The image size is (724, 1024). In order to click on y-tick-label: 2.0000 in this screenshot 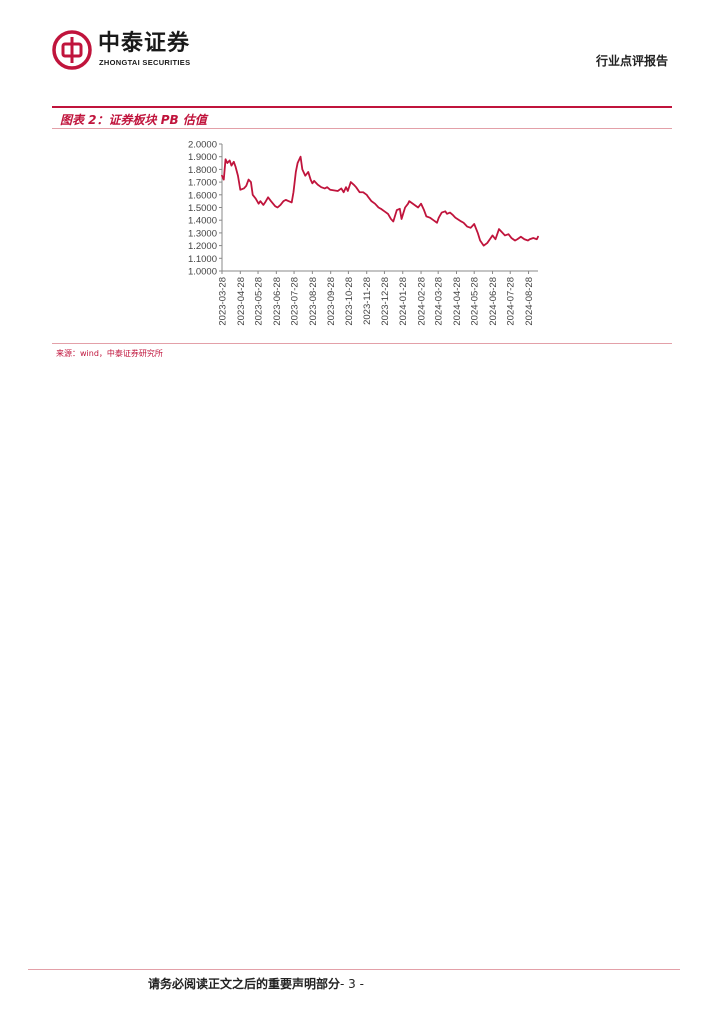, I will do `click(202, 145)`.